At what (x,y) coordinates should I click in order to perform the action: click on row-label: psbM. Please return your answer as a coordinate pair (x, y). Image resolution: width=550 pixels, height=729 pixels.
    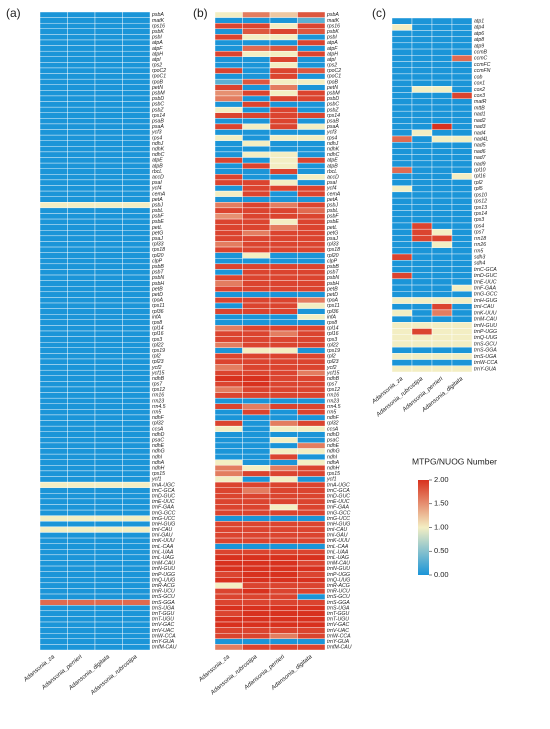
    Looking at the image, I should click on (158, 94).